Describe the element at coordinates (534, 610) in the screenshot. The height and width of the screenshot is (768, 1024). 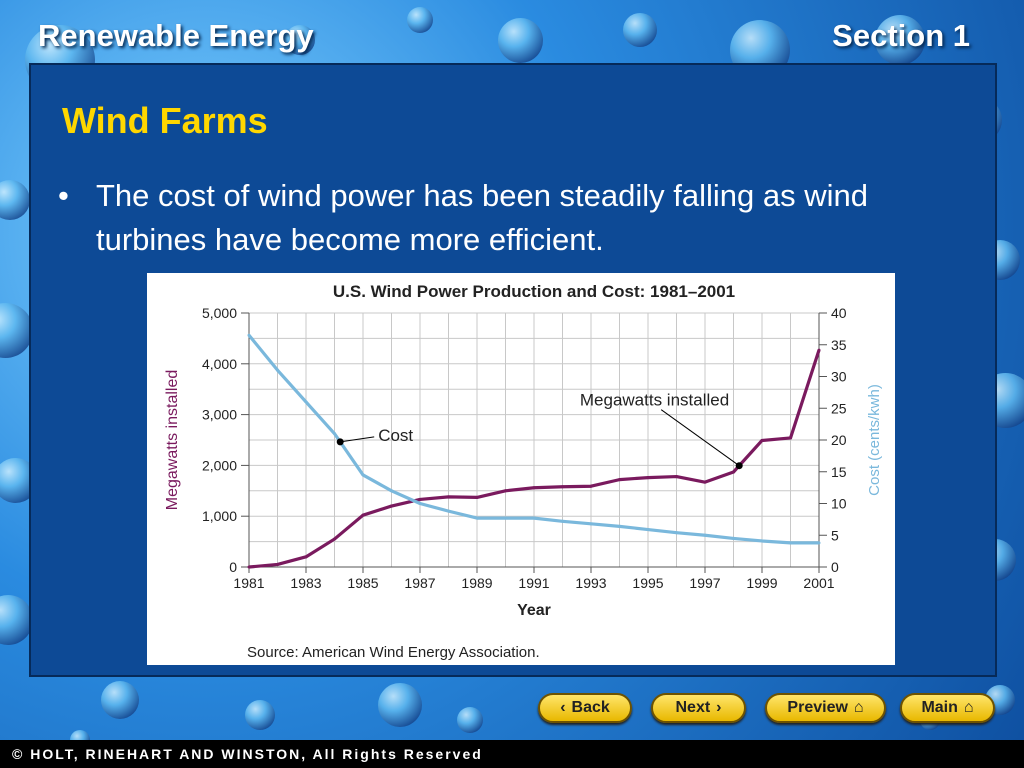
I see `x-axis-label: Year` at that location.